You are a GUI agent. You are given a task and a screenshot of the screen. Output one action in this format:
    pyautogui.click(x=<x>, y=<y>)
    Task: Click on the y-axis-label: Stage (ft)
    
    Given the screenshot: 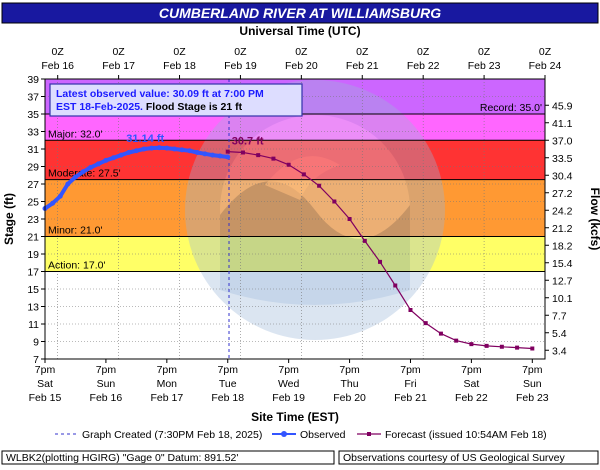 What is the action you would take?
    pyautogui.click(x=9, y=219)
    